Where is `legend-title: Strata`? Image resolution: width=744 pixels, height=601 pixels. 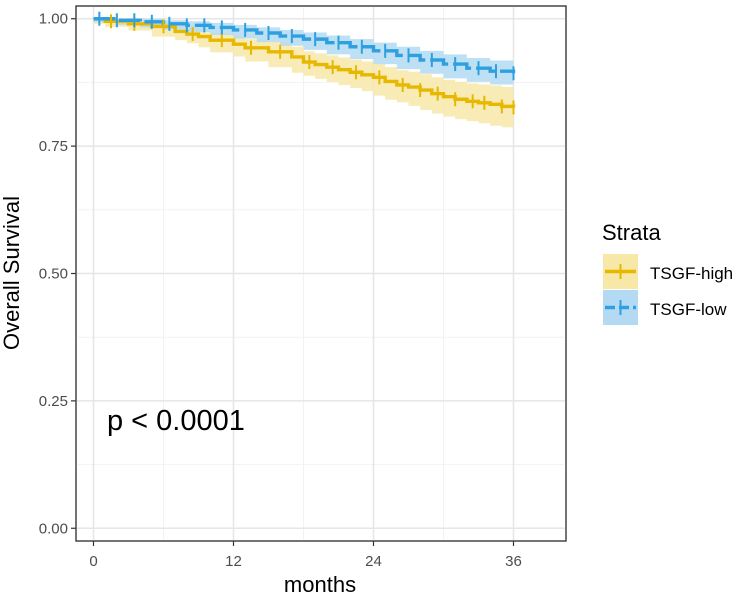 legend-title: Strata is located at coordinates (631, 232).